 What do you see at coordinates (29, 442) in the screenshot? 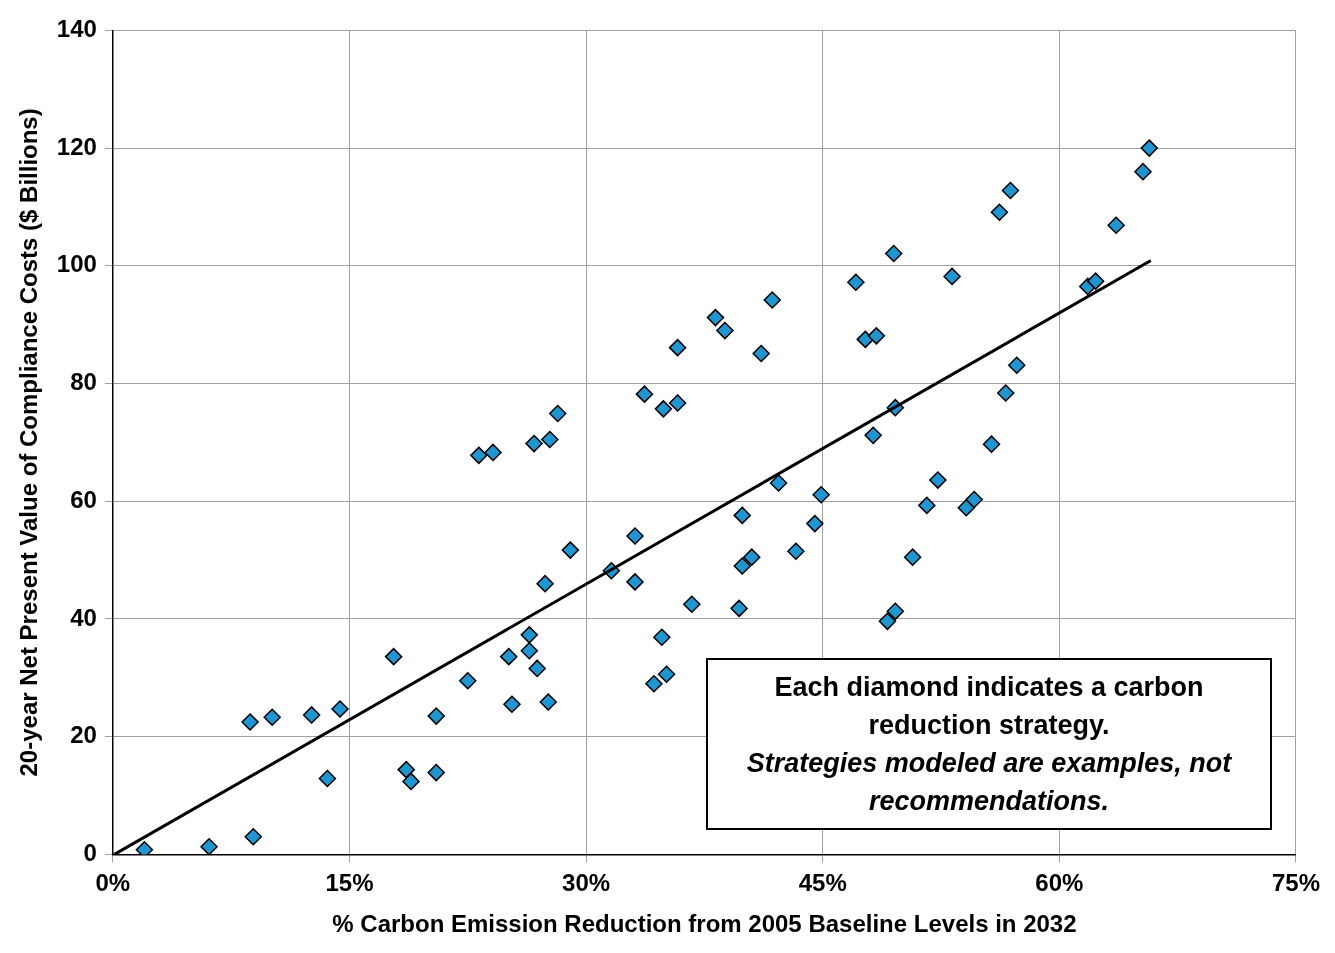
I see `y-axis-title: 20-year Net Present Value of Compliance Costs ($ Billions)` at bounding box center [29, 442].